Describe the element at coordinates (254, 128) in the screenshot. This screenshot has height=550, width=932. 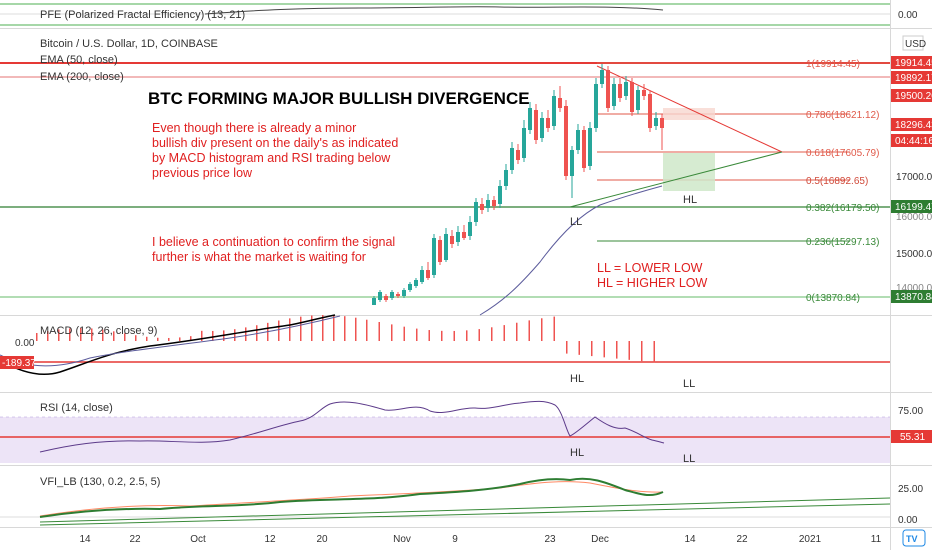
I see `note1-line1: Even though there is already a minor` at that location.